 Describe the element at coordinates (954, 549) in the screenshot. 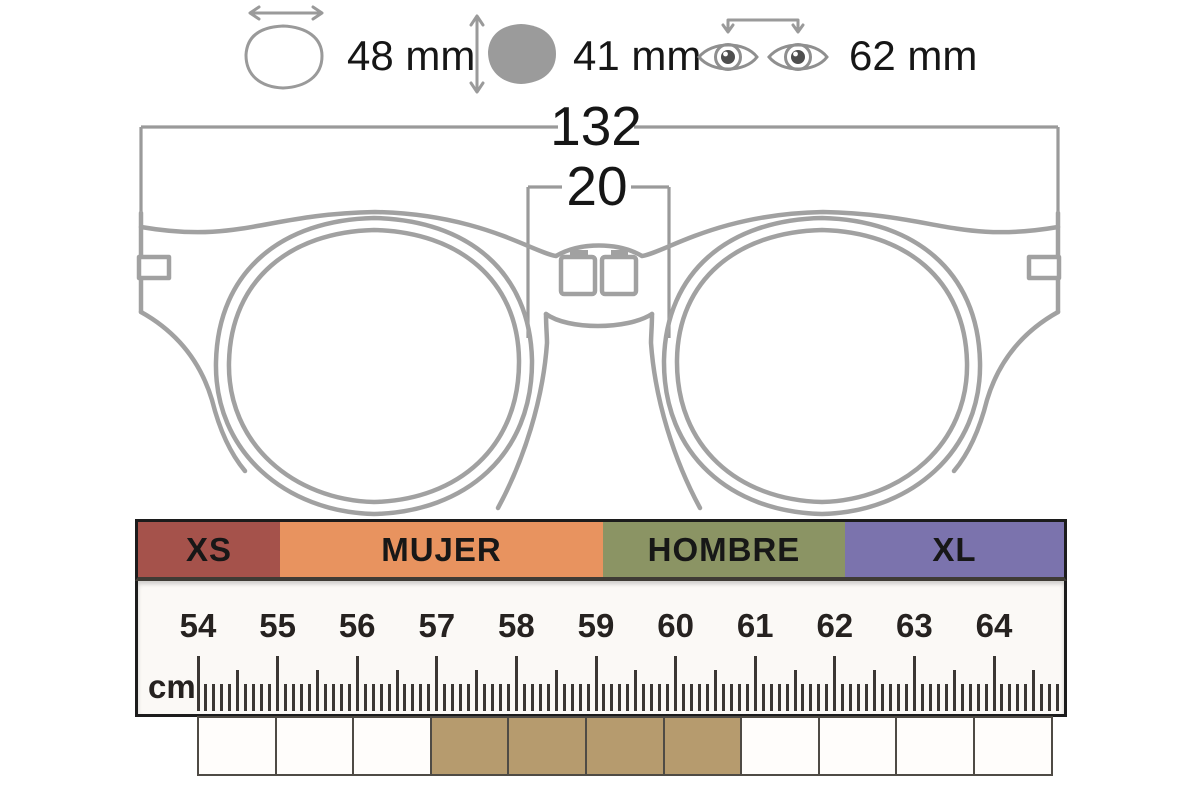

I see `size-band-label: XL` at that location.